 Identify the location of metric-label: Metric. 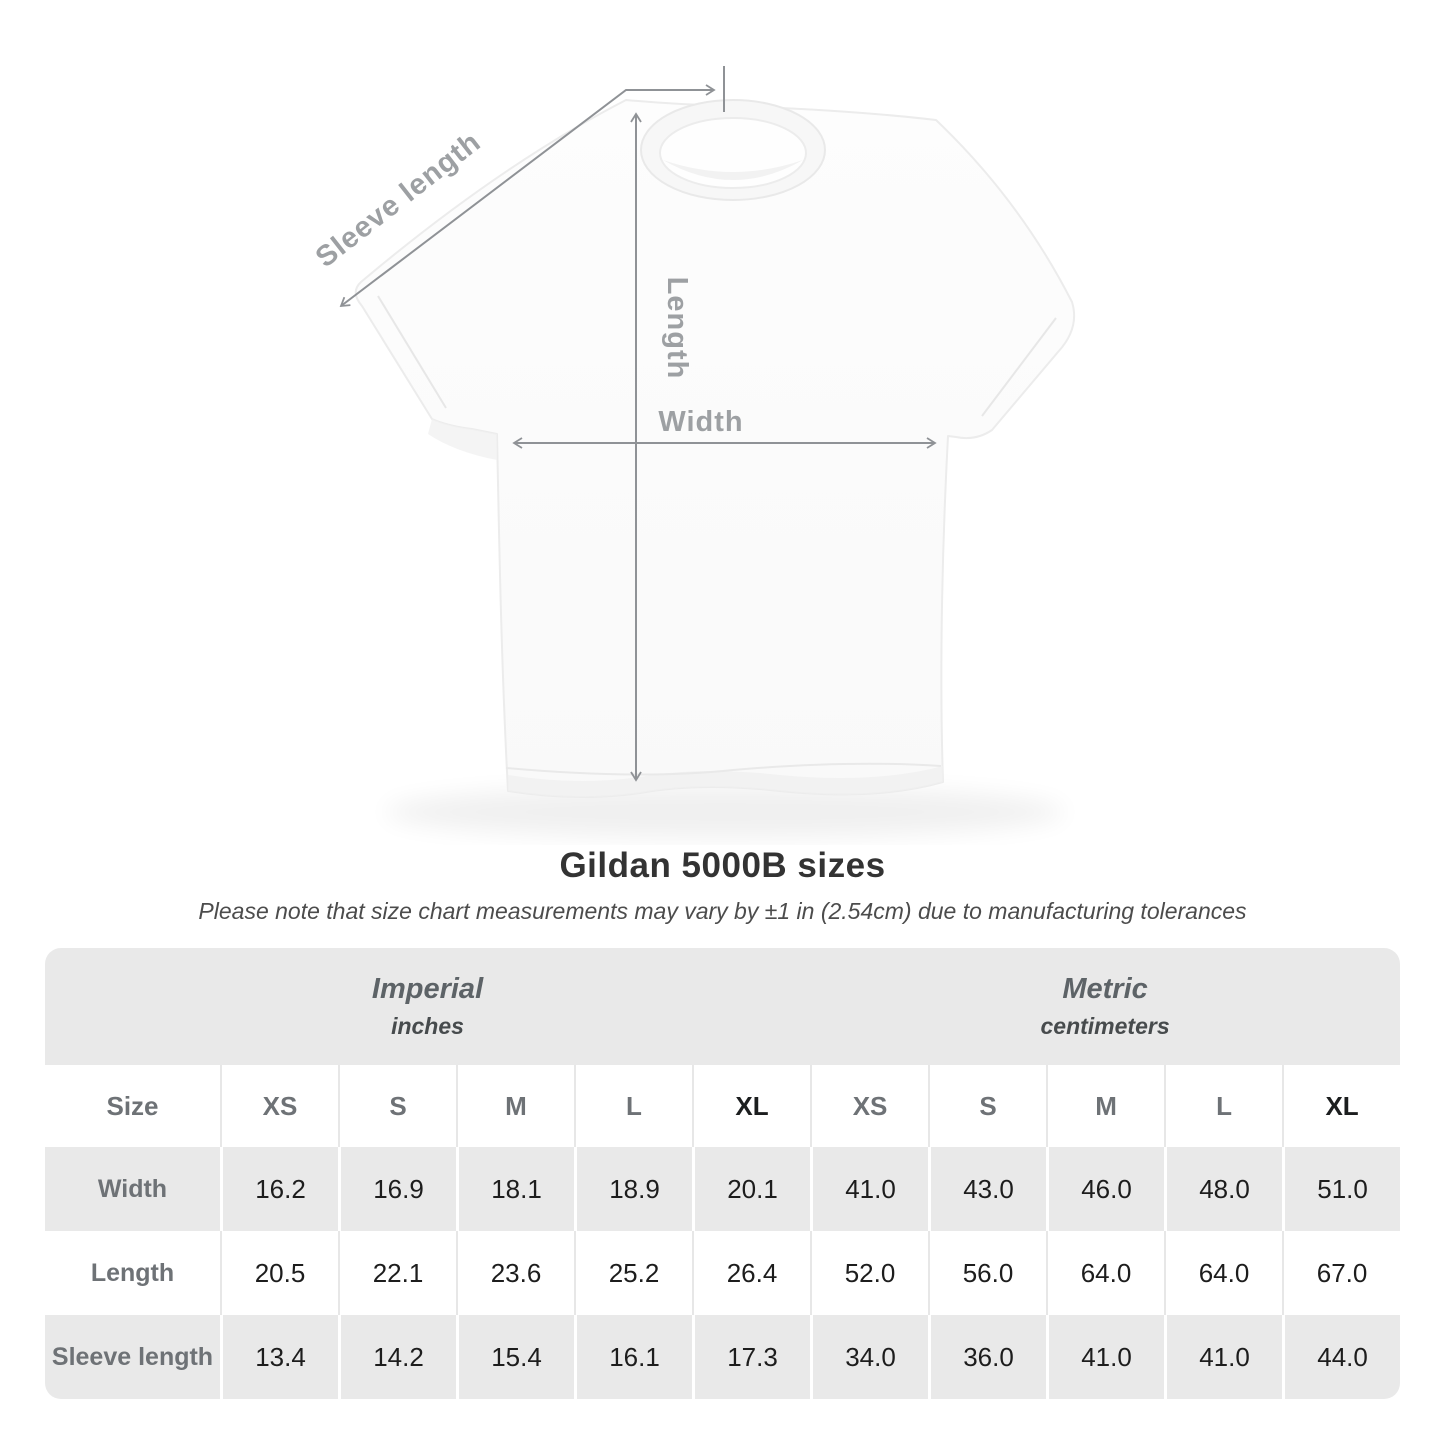
(1105, 989).